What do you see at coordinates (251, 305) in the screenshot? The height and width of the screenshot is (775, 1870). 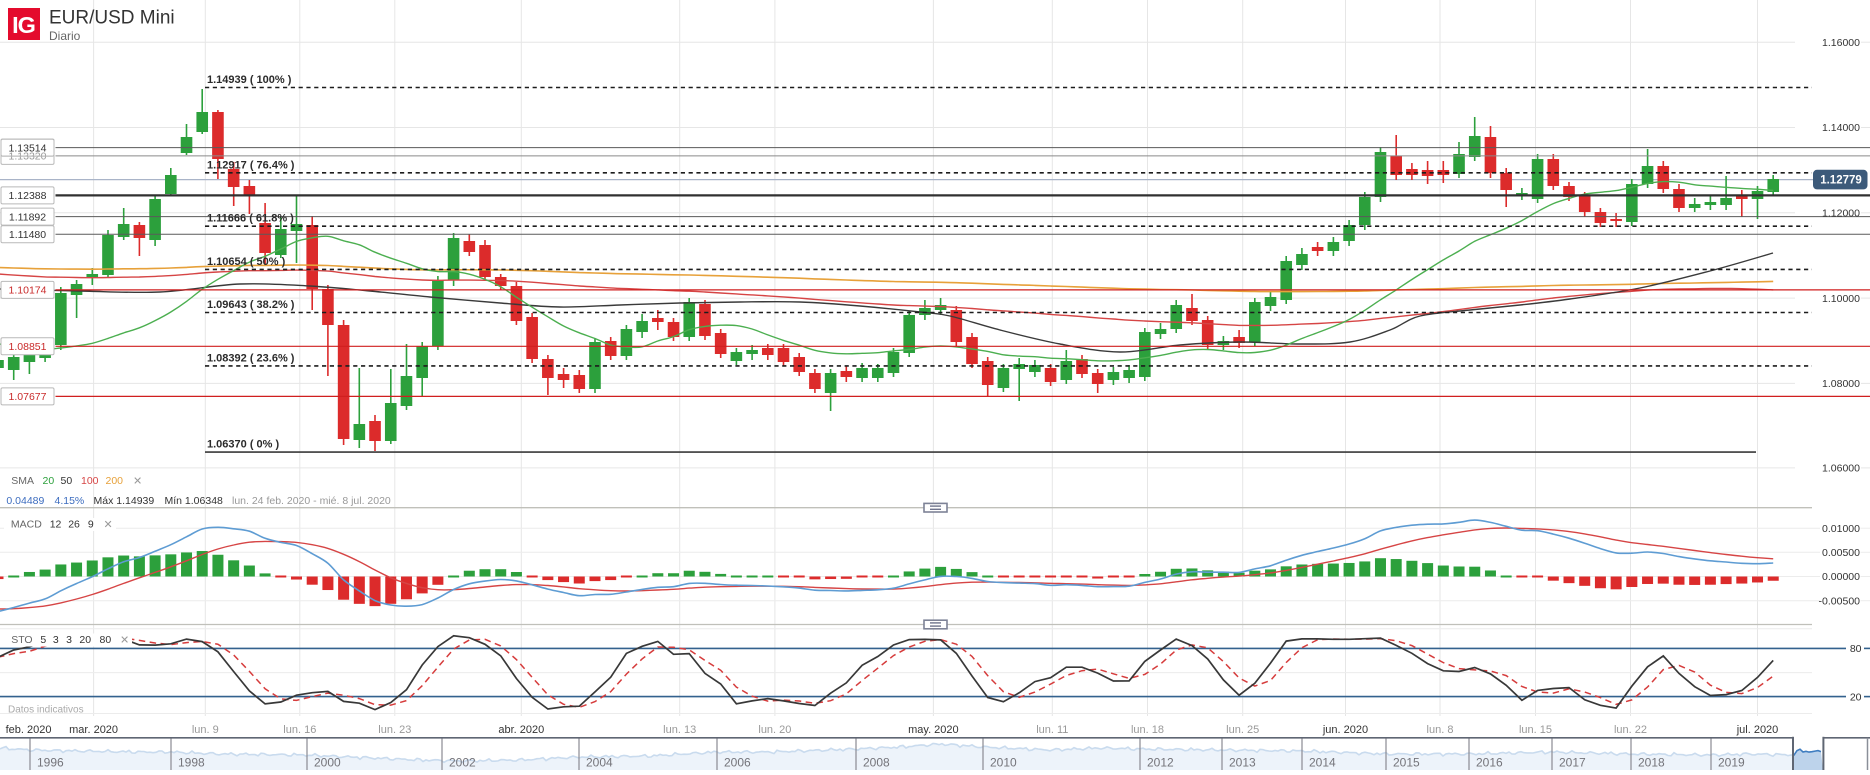 I see `svg-text: 1.09643 ( 38.2% )` at bounding box center [251, 305].